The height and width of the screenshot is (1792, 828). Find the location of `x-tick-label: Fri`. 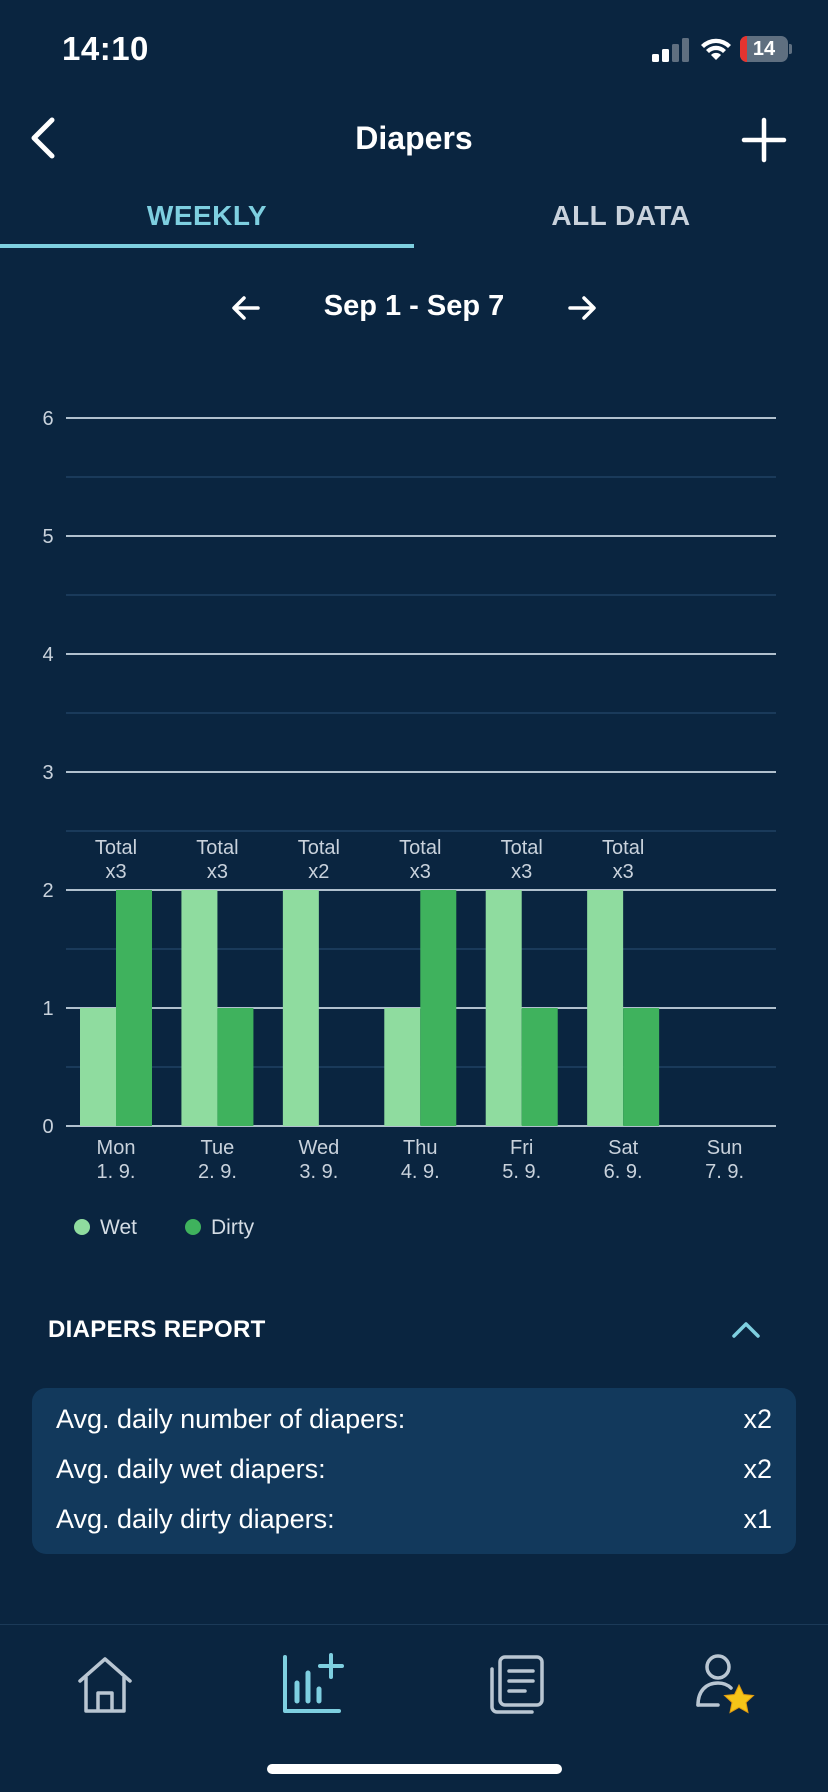

x-tick-label: Fri is located at coordinates (521, 1148).